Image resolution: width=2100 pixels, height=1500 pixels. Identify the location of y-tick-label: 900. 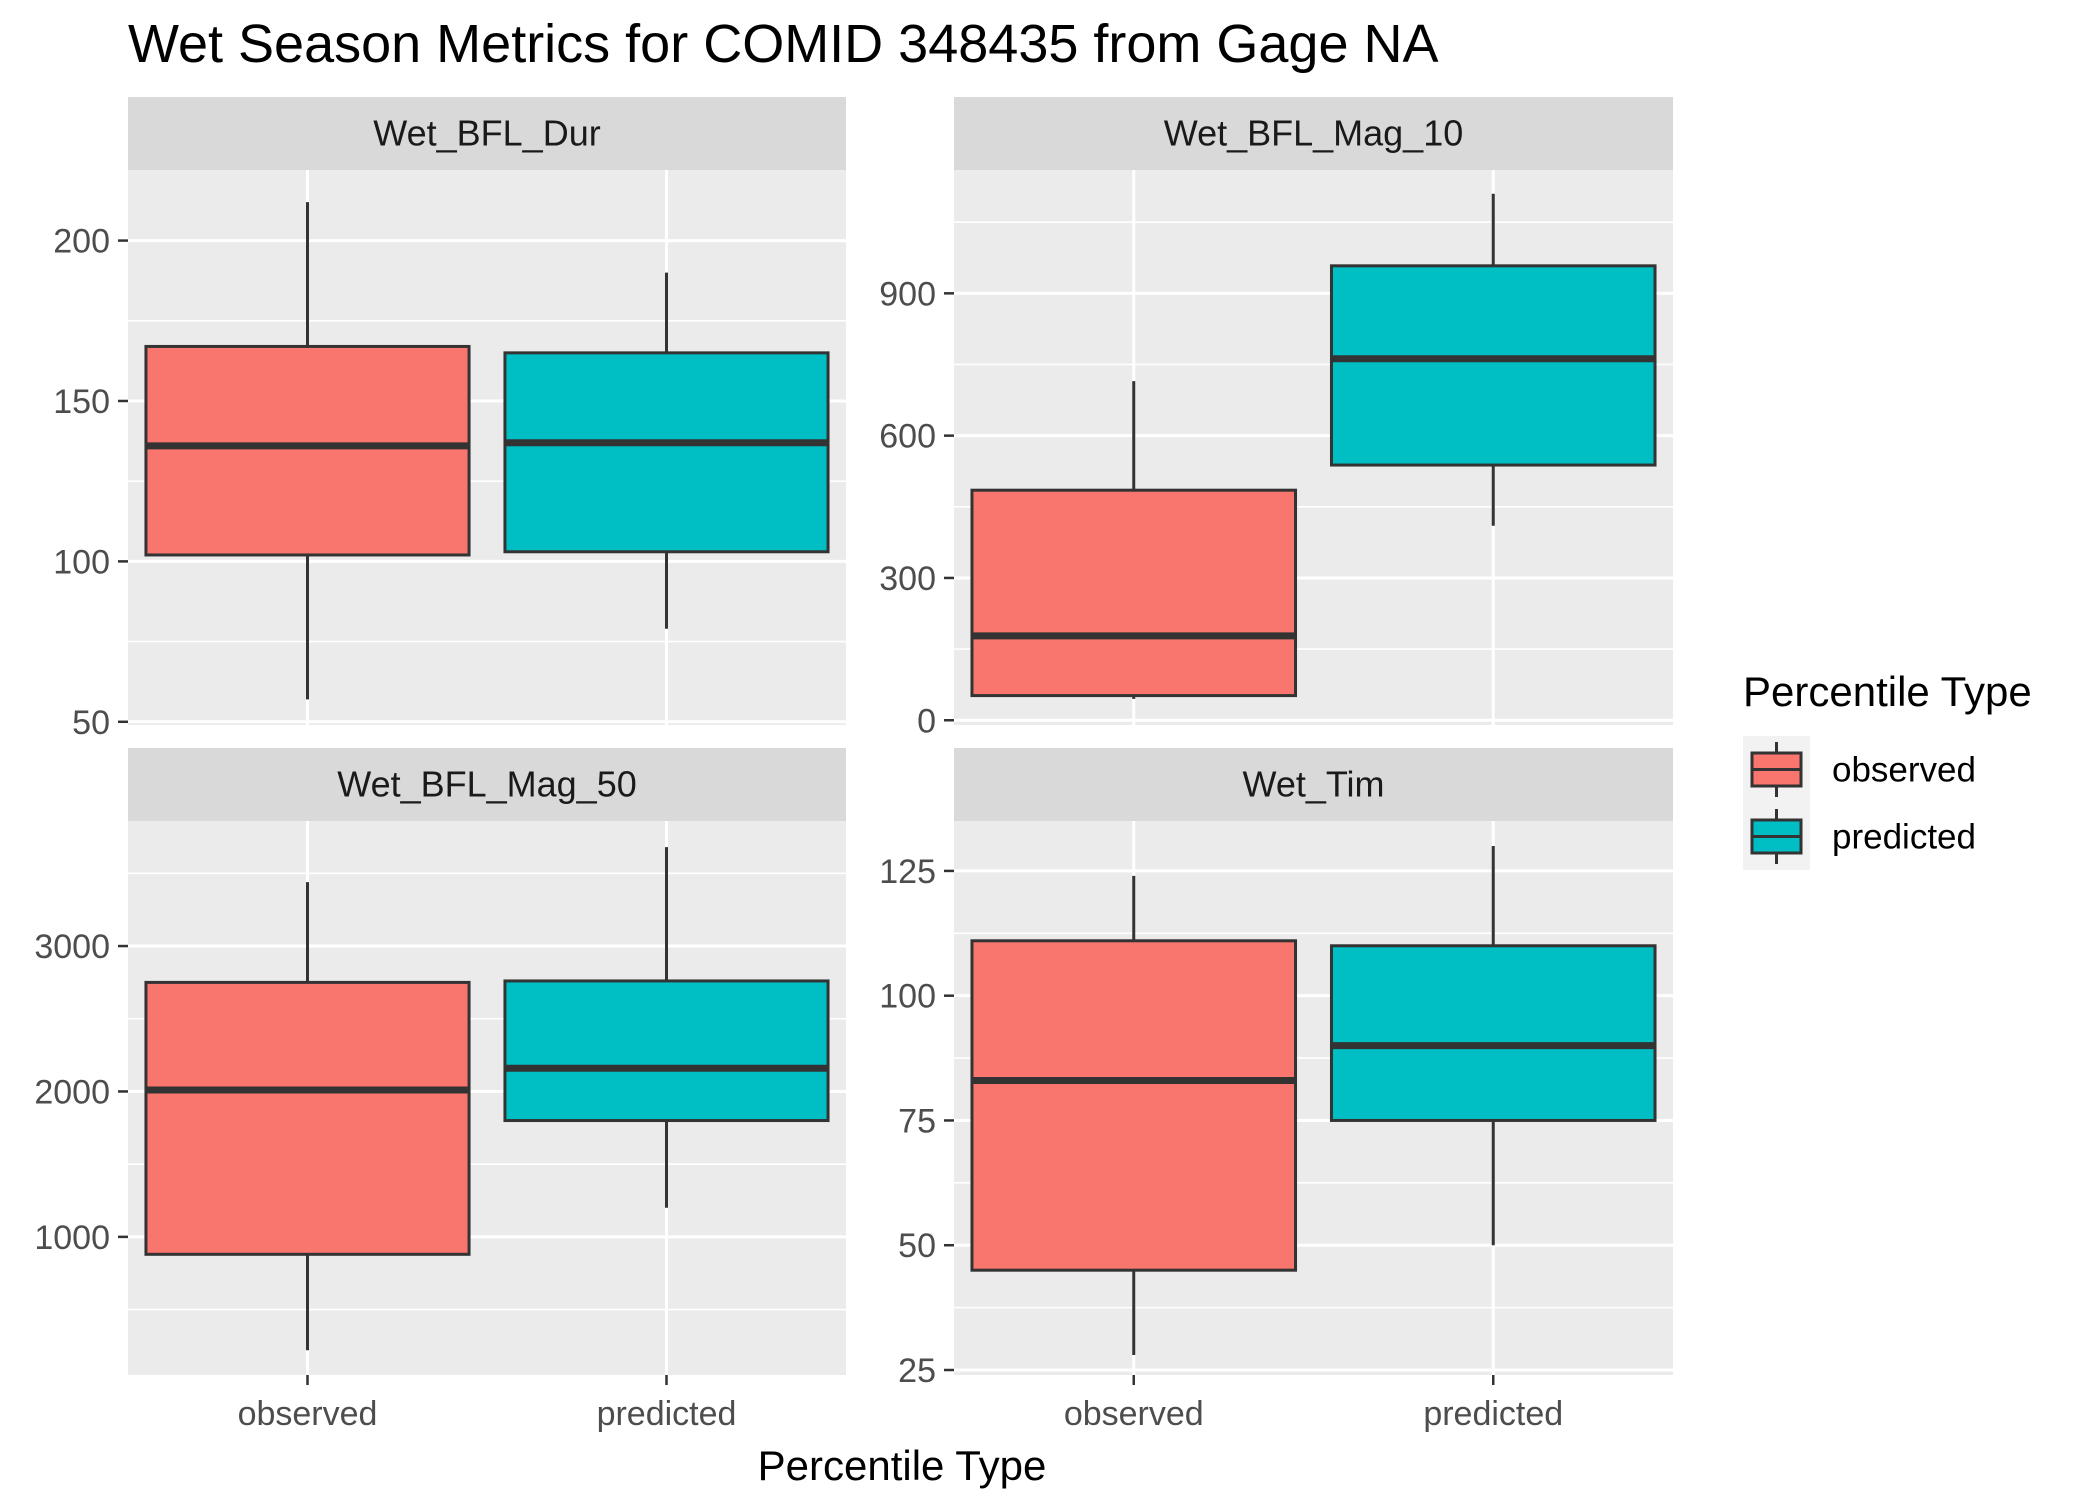
(907, 294).